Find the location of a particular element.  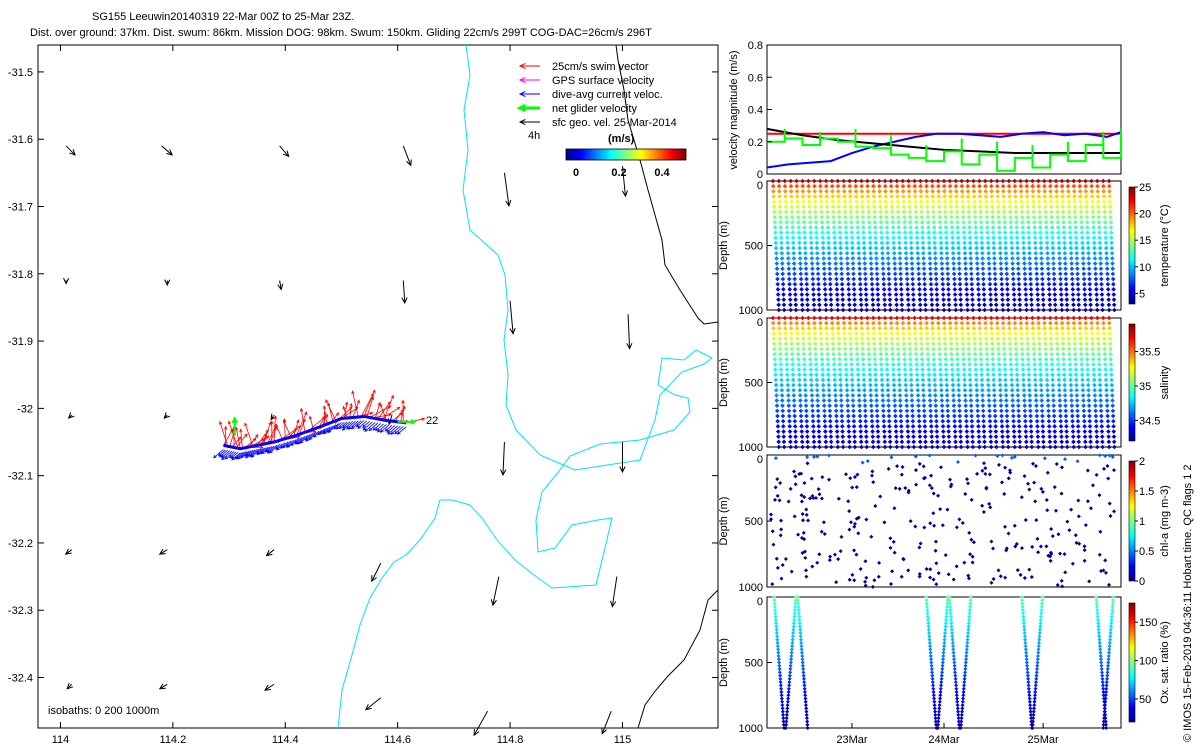

dac-vector is located at coordinates (340, 425).